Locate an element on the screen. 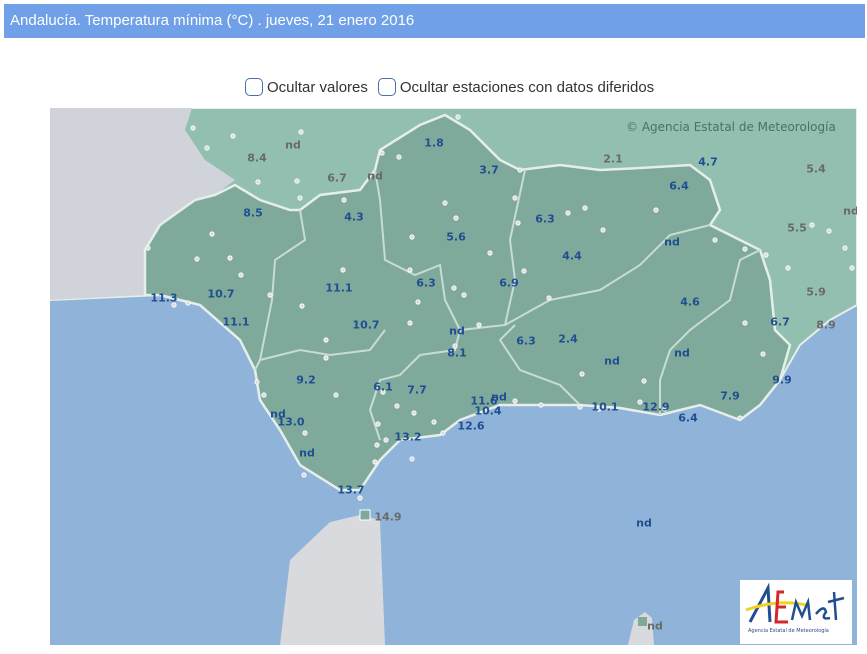 This screenshot has height=654, width=867. station-value: 4.4 is located at coordinates (572, 256).